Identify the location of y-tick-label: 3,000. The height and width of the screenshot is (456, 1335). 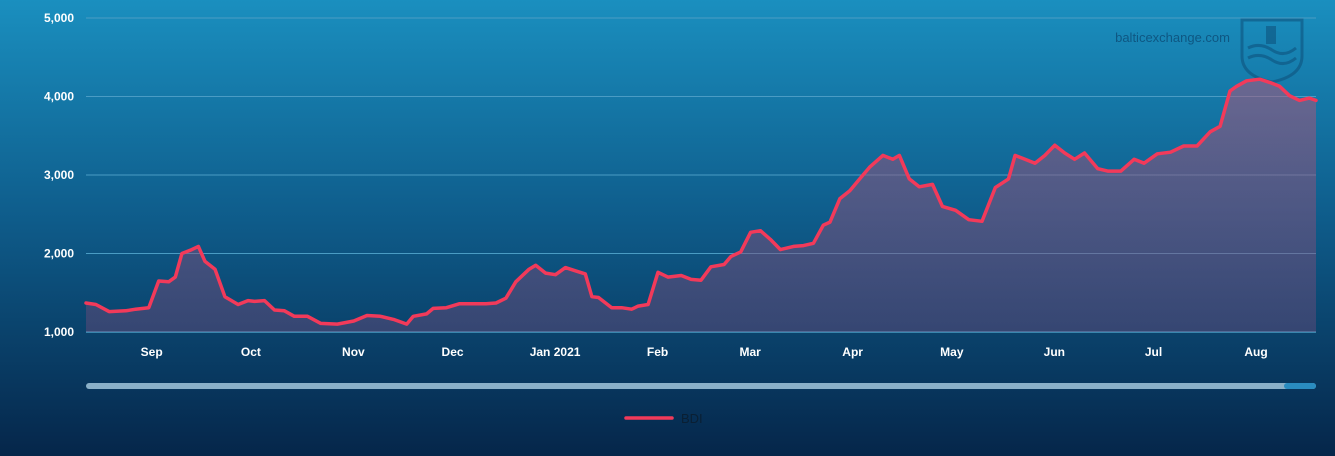
(59, 175).